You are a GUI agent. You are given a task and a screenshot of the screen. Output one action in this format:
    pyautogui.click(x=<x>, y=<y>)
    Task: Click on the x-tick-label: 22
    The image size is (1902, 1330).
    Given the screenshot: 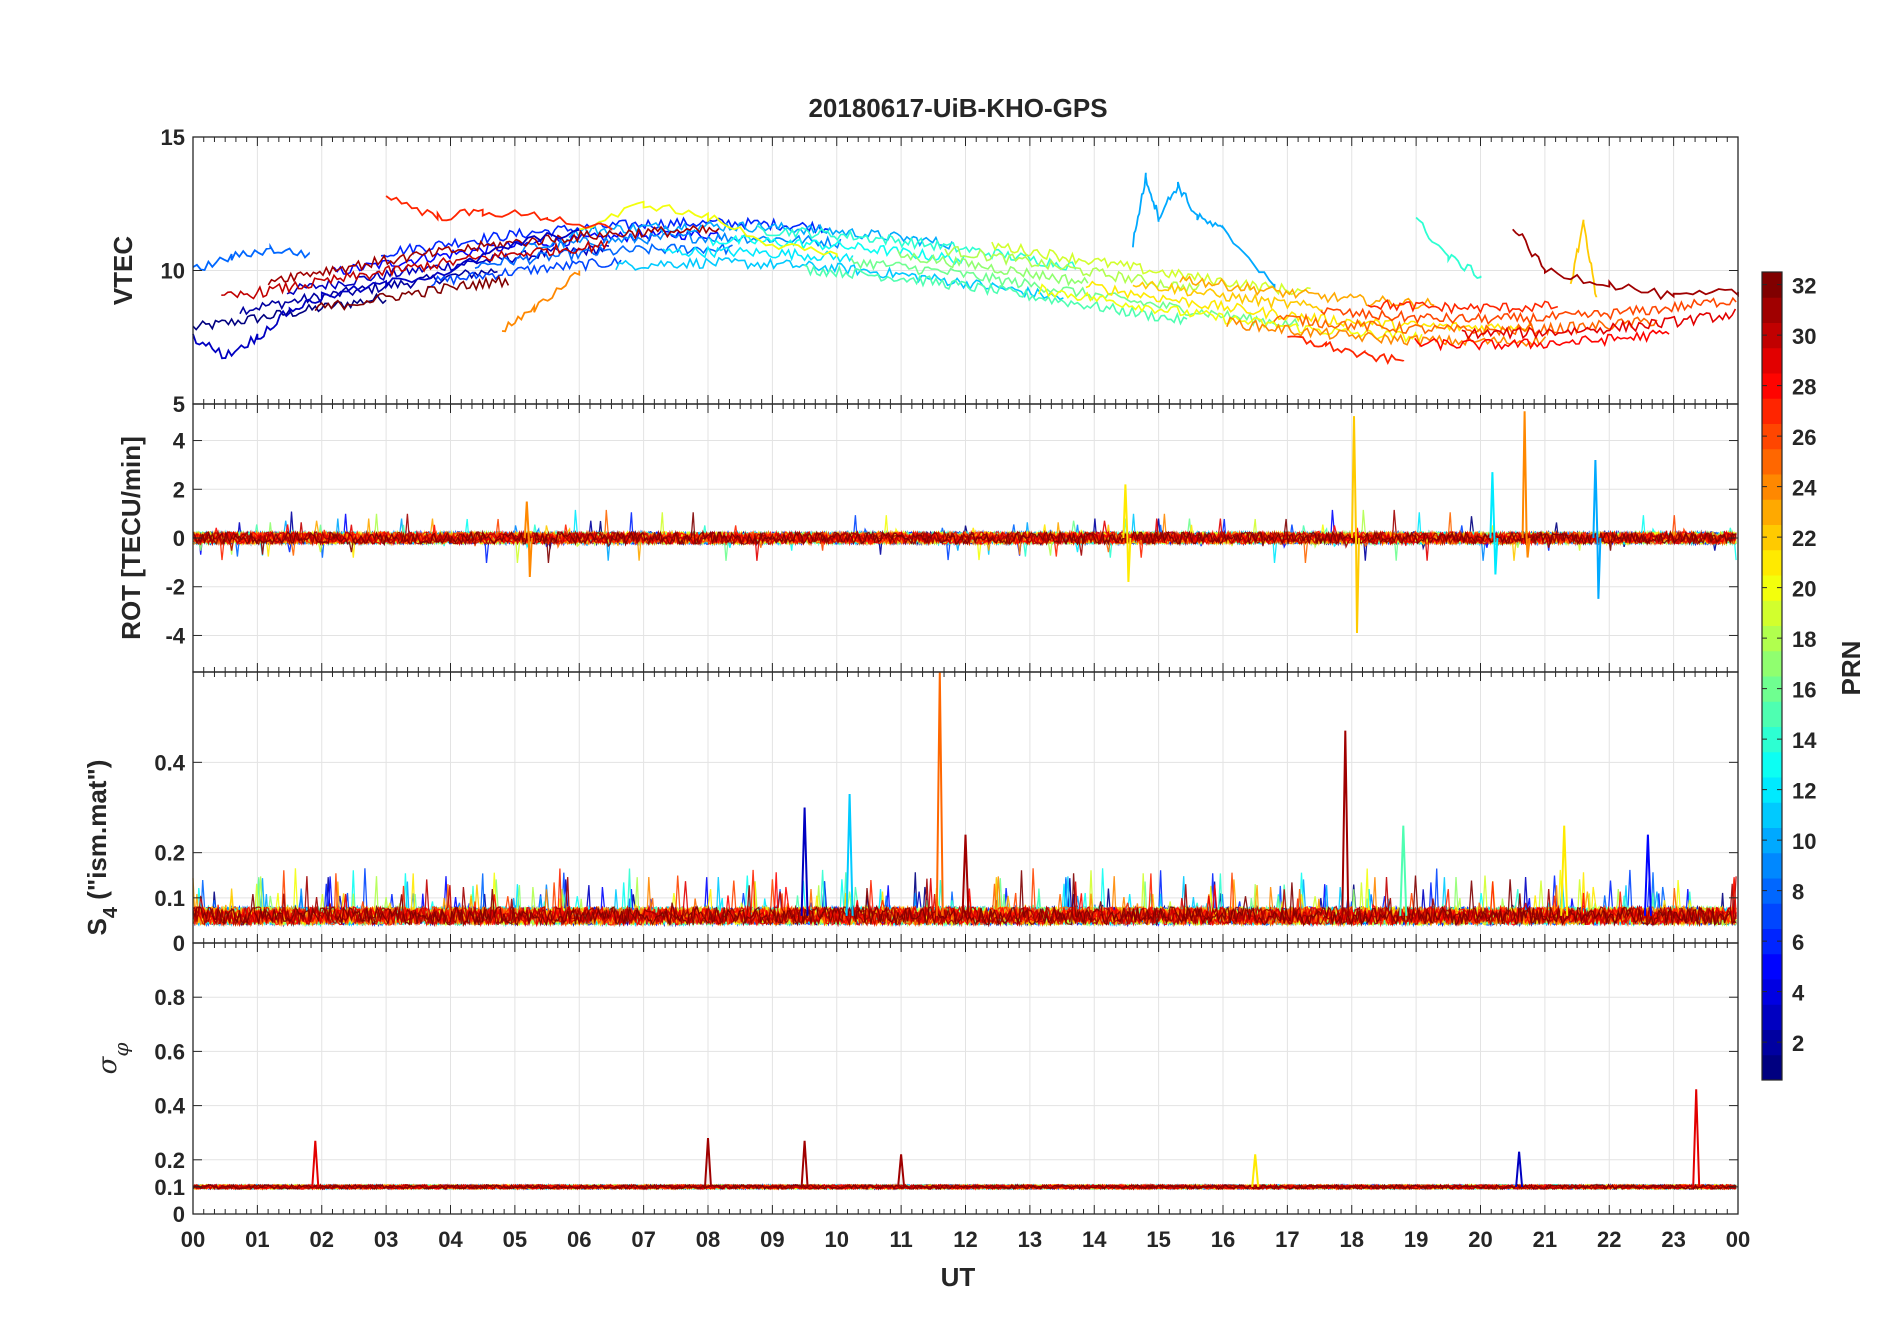 What is the action you would take?
    pyautogui.click(x=1609, y=1239)
    